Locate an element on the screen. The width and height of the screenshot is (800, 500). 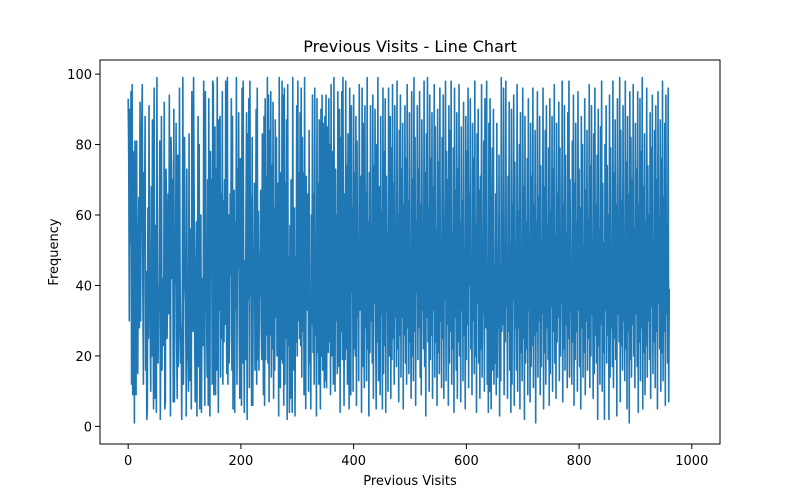
x-tick-label: 400 is located at coordinates (353, 461).